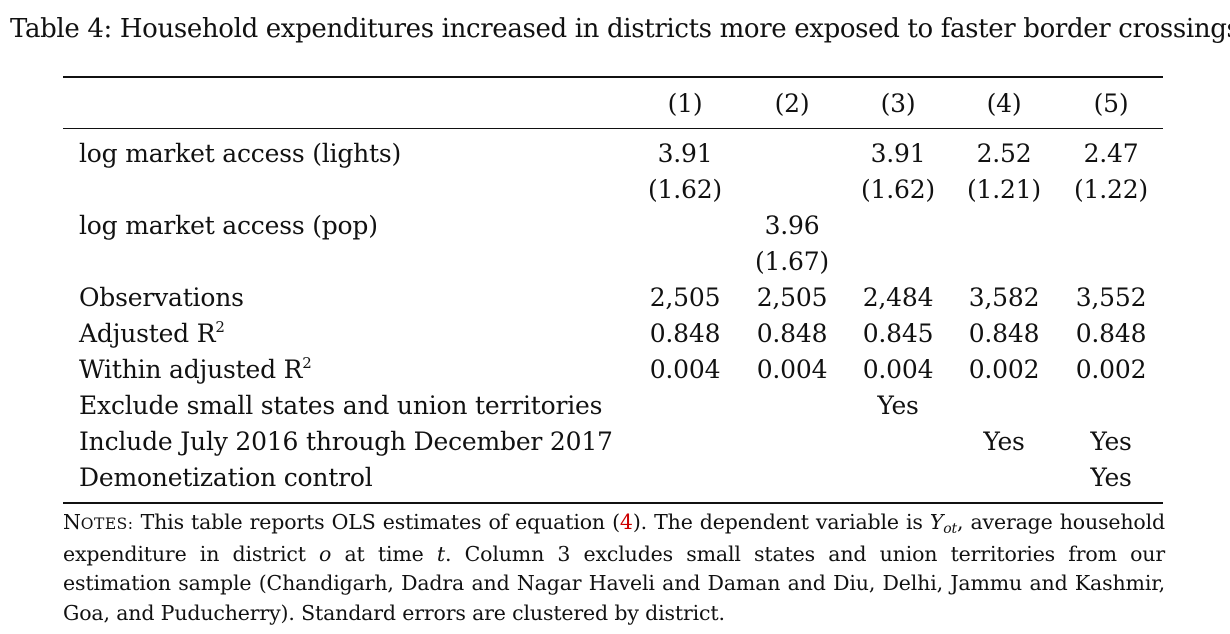  Describe the element at coordinates (147, 333) in the screenshot. I see `row-label-text: Adjusted R` at that location.